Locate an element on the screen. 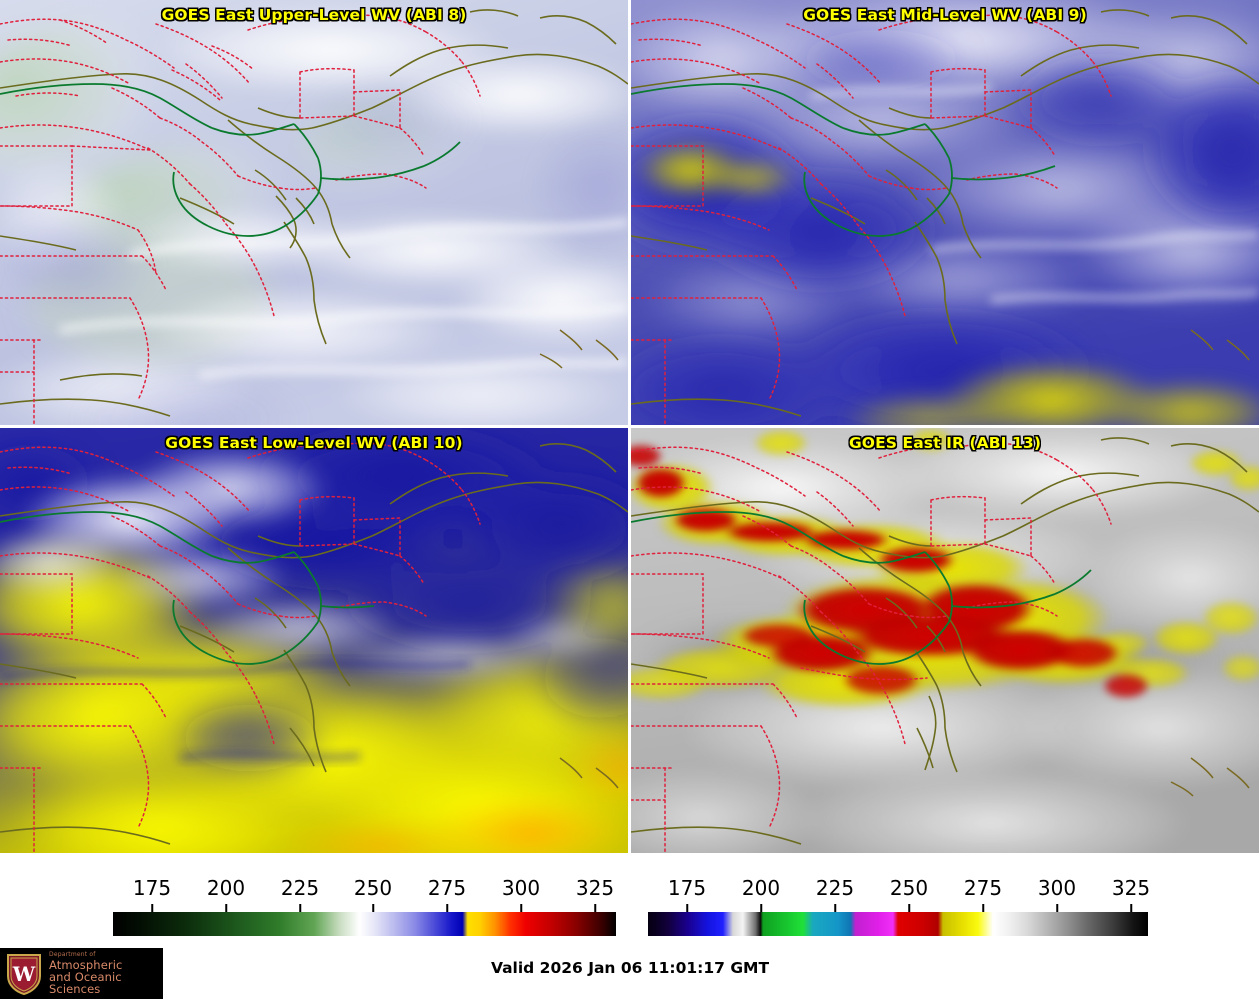  ir-colorbar: 175 200 225 250 275 300 325 is located at coordinates (945, 901).